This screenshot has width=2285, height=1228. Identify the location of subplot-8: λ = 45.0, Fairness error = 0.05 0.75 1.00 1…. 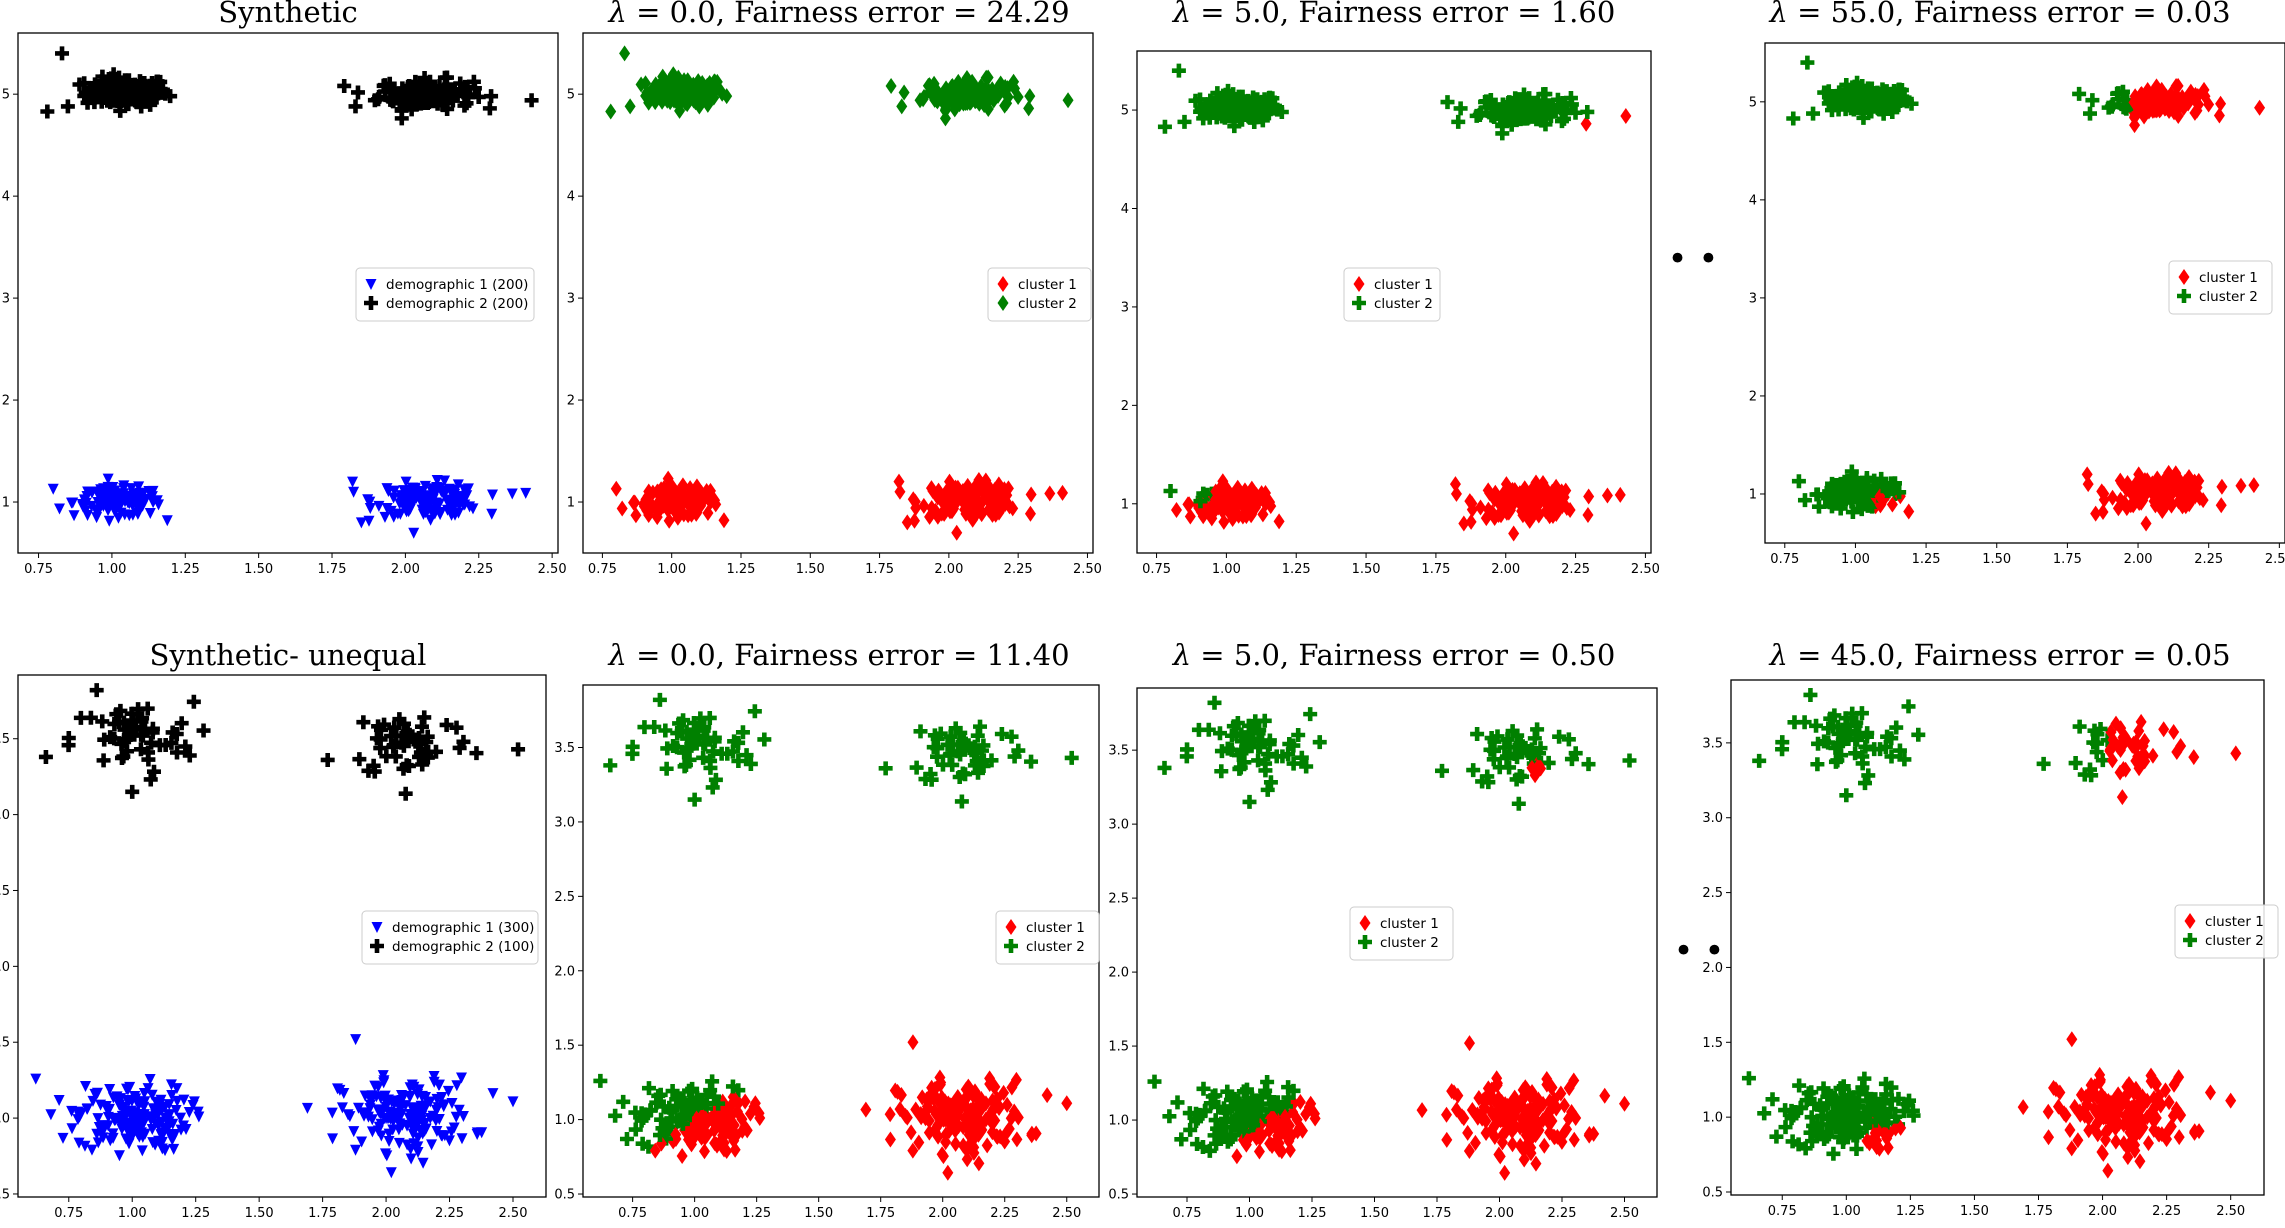
(1990, 928).